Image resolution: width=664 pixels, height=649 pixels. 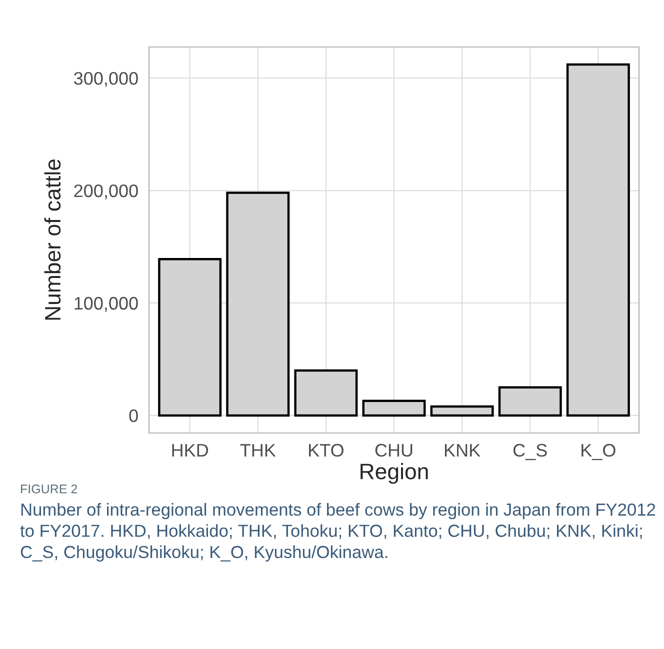 What do you see at coordinates (133, 415) in the screenshot?
I see `y-tick-label: 0` at bounding box center [133, 415].